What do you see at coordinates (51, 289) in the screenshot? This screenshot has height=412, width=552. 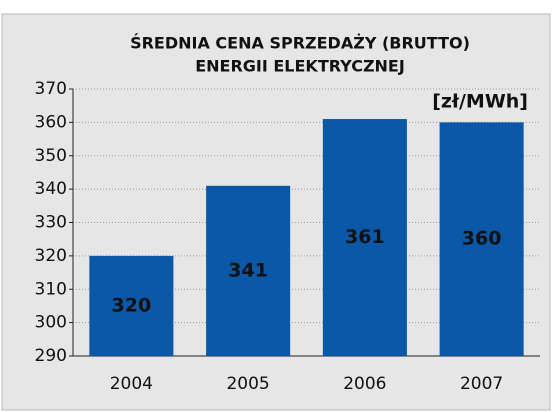 I see `y-tick-label: 310` at bounding box center [51, 289].